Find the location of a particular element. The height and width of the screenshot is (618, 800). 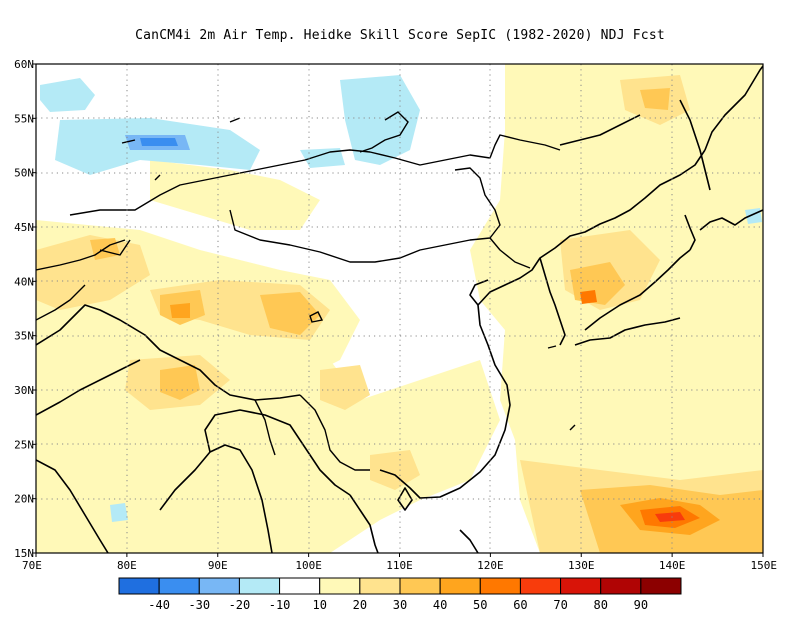

colorbar-label: 70 is located at coordinates (560, 605).